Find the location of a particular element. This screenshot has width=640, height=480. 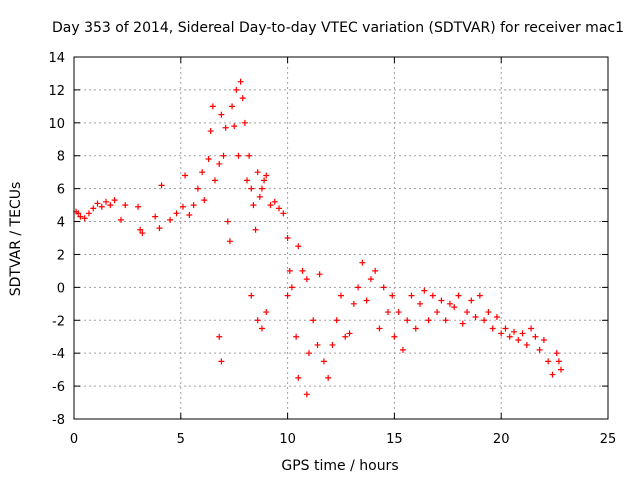

y-tick-label: 2 is located at coordinates (61, 255).